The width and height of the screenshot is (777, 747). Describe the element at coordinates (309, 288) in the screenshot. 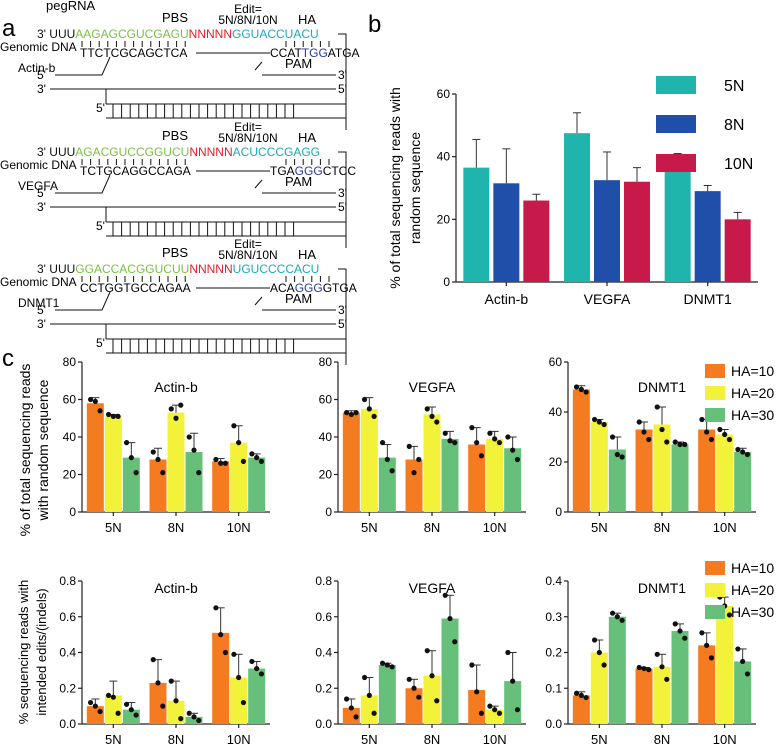

I see `pam-sequence: GGG` at that location.